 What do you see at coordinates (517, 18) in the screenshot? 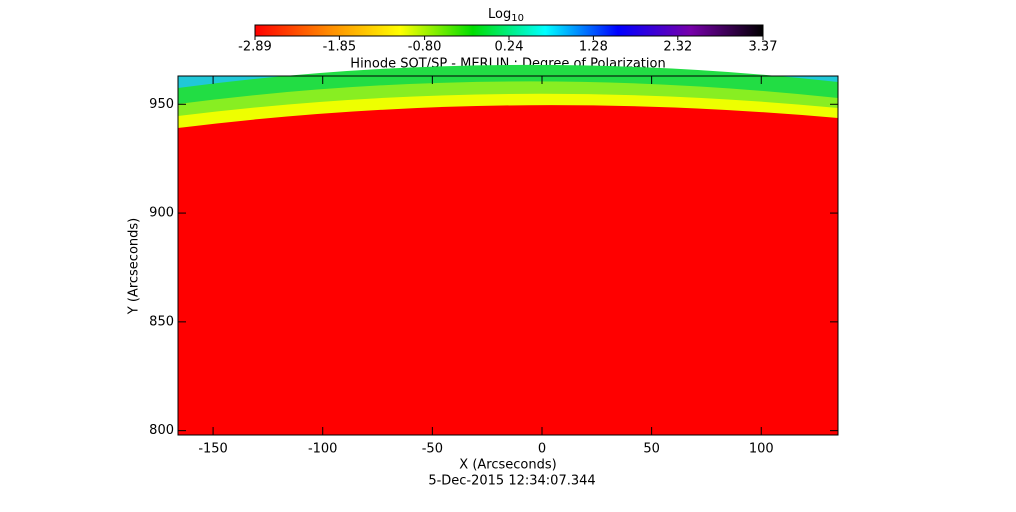
I see `colorbar-label-sub: 10` at bounding box center [517, 18].